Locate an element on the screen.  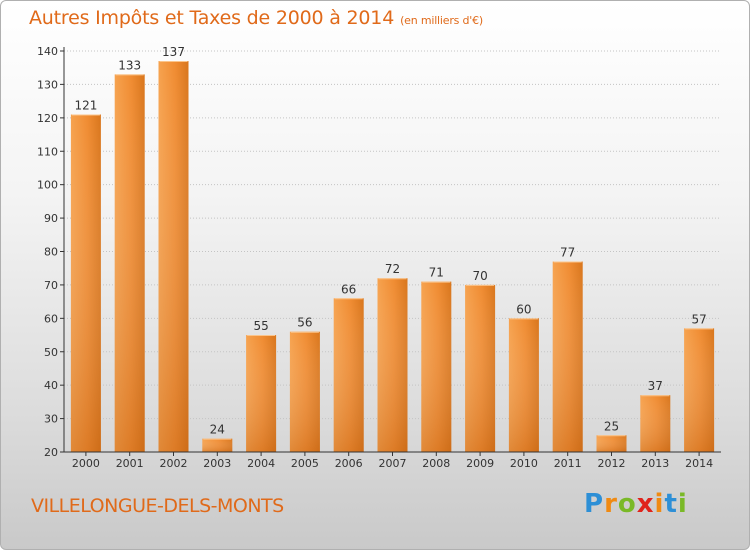
x-tick-label: 2000 is located at coordinates (86, 463).